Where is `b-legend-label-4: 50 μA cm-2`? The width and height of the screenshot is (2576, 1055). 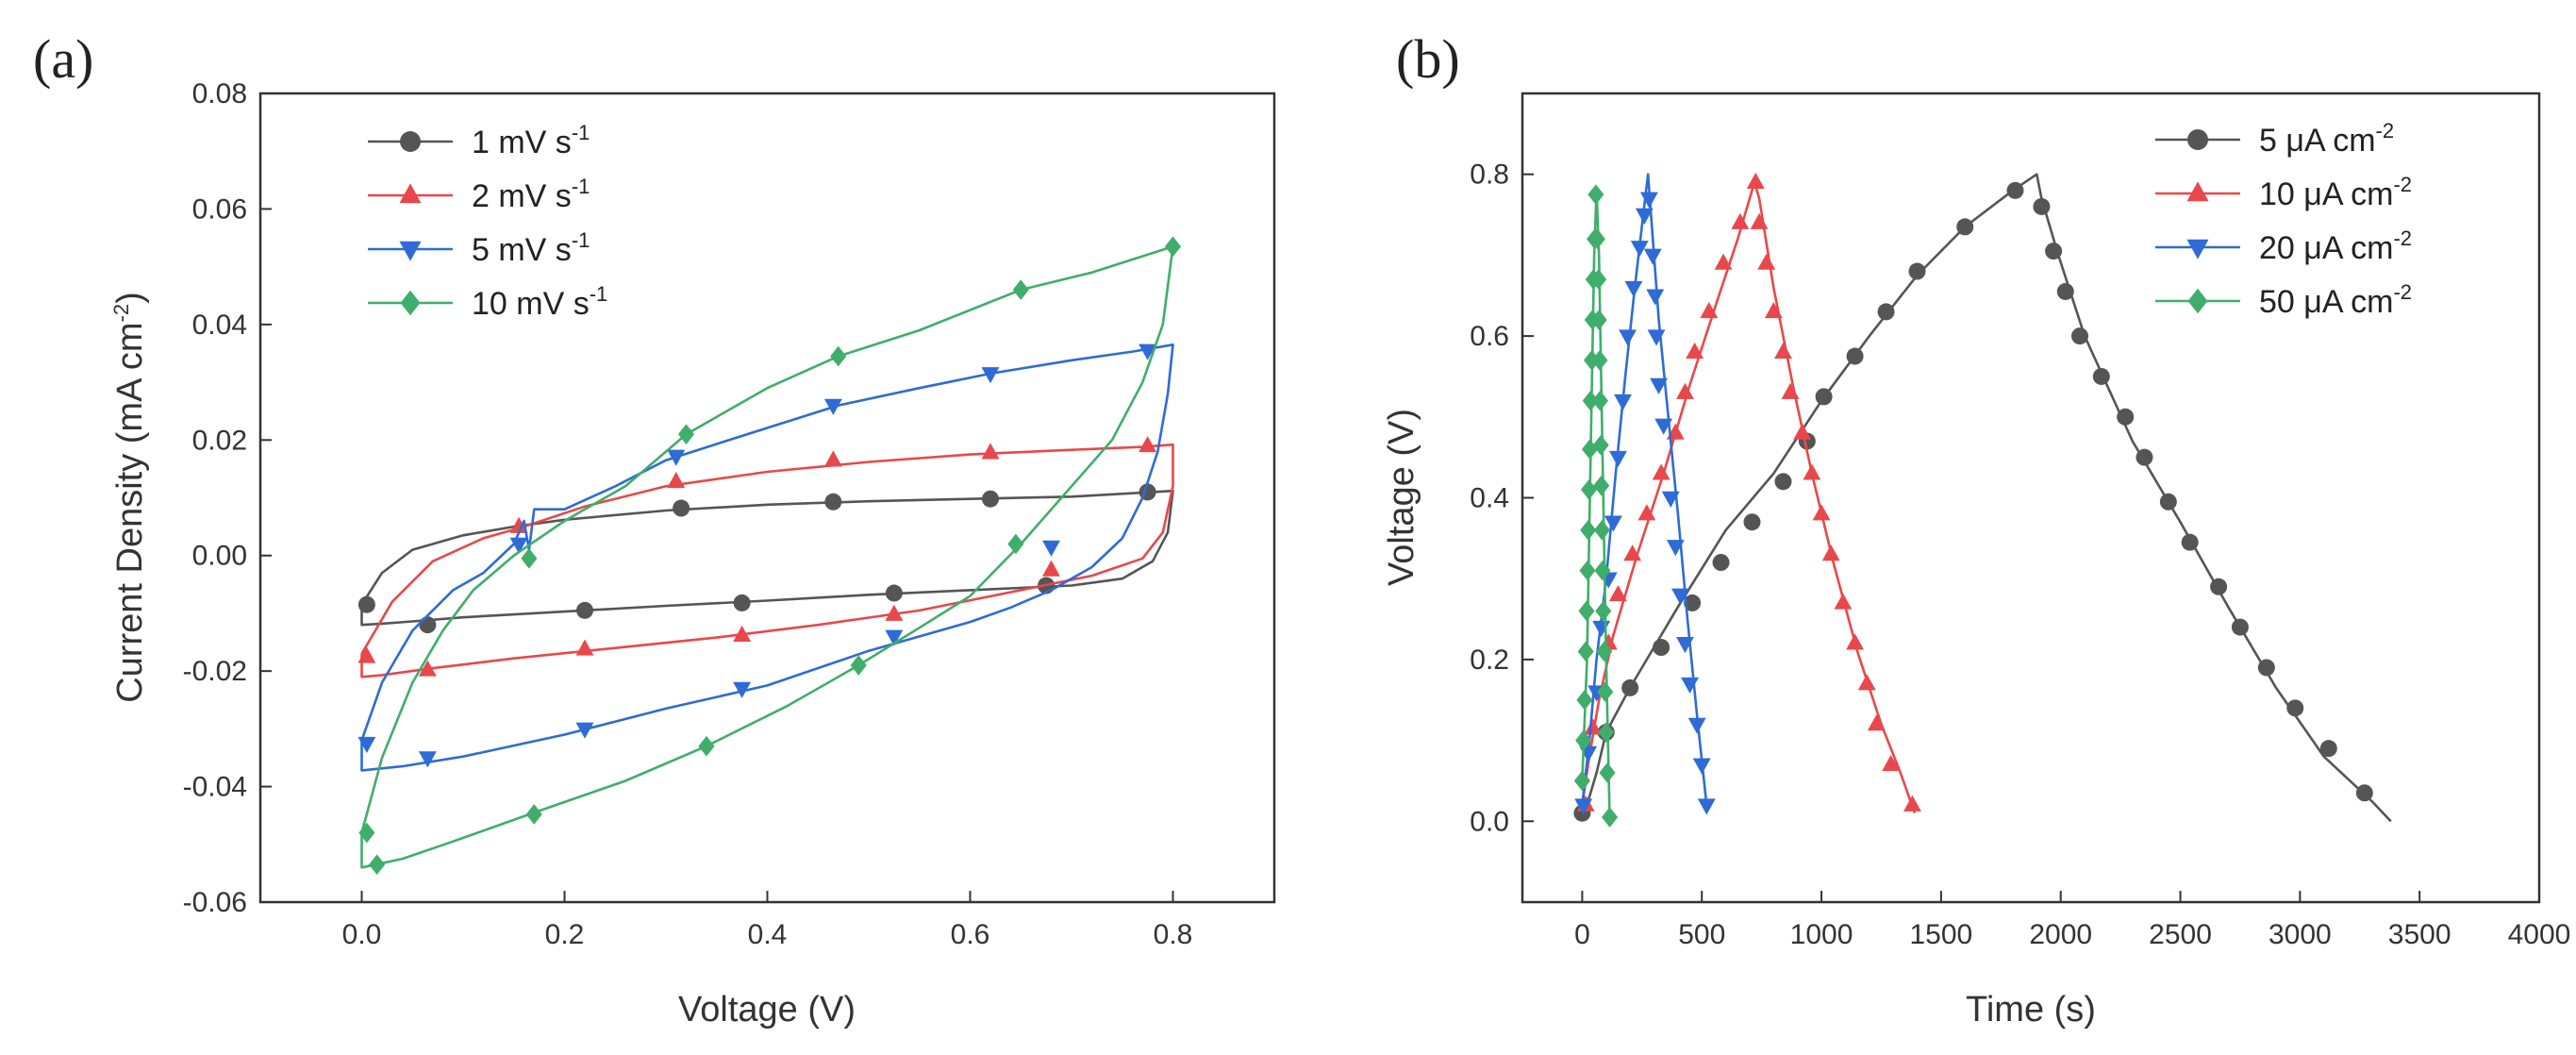
b-legend-label-4: 50 μA cm-2 is located at coordinates (2336, 300).